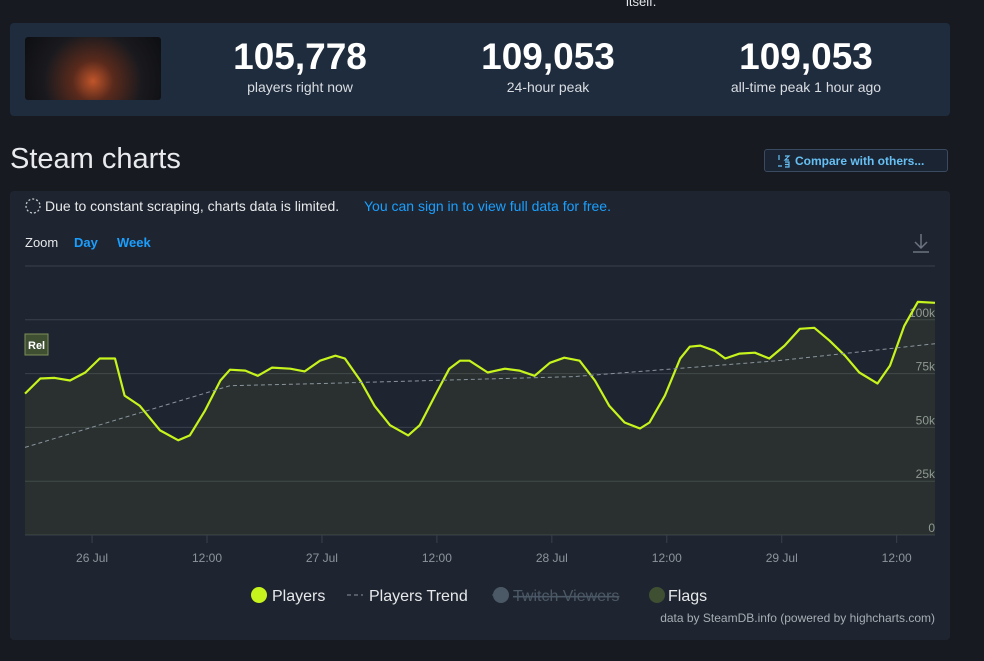  What do you see at coordinates (92, 558) in the screenshot?
I see `x-tick-label: 26 Jul` at bounding box center [92, 558].